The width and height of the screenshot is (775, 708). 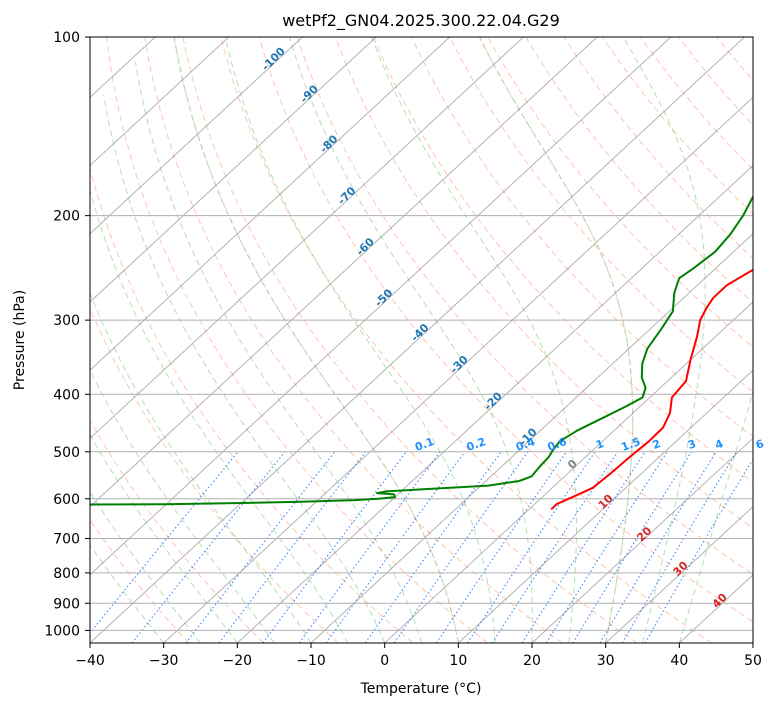 I want to click on y-tick-label: 700, so click(x=66, y=540).